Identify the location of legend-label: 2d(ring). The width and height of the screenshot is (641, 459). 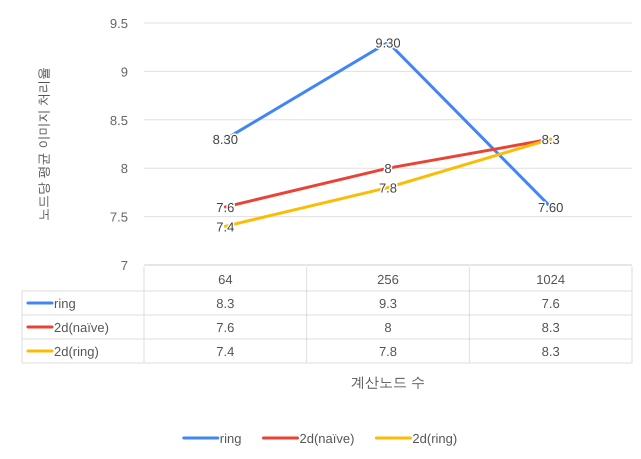
(76, 351).